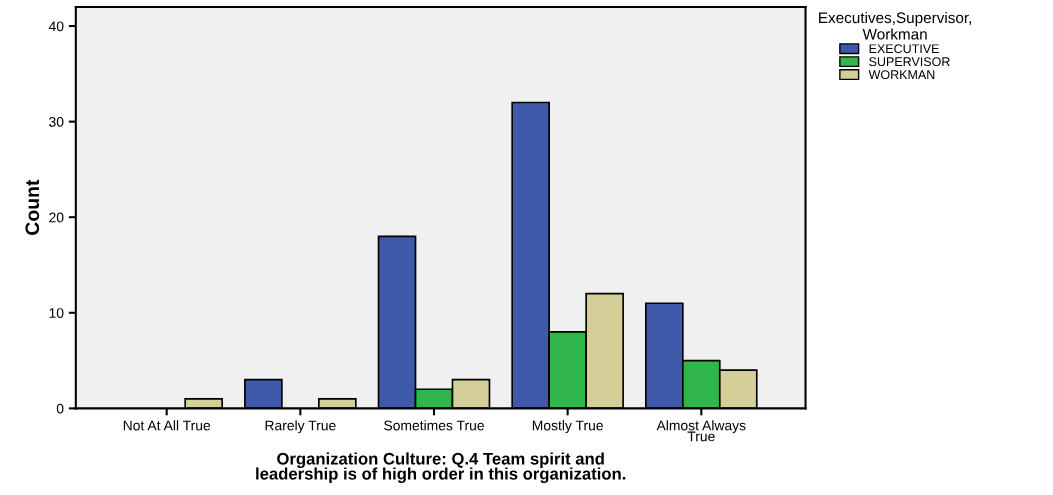 The height and width of the screenshot is (495, 1053). Describe the element at coordinates (56, 313) in the screenshot. I see `y-tick-label: 10` at that location.